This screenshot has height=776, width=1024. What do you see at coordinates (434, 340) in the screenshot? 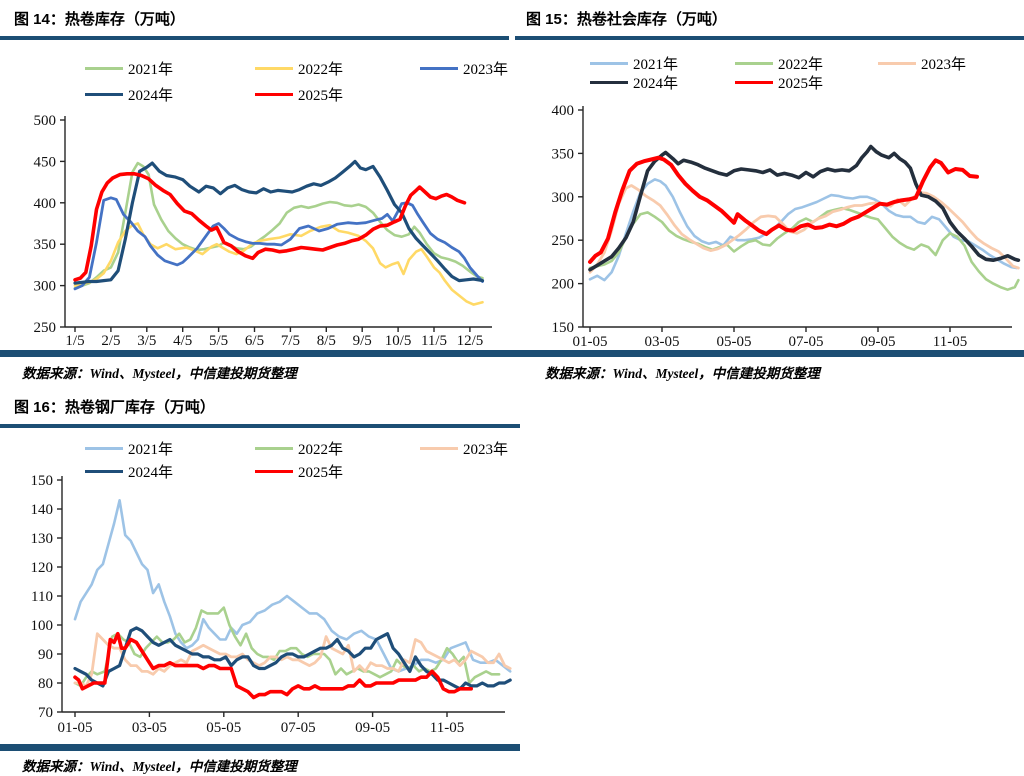
I see `x-tick-label: 11/5` at bounding box center [434, 340].